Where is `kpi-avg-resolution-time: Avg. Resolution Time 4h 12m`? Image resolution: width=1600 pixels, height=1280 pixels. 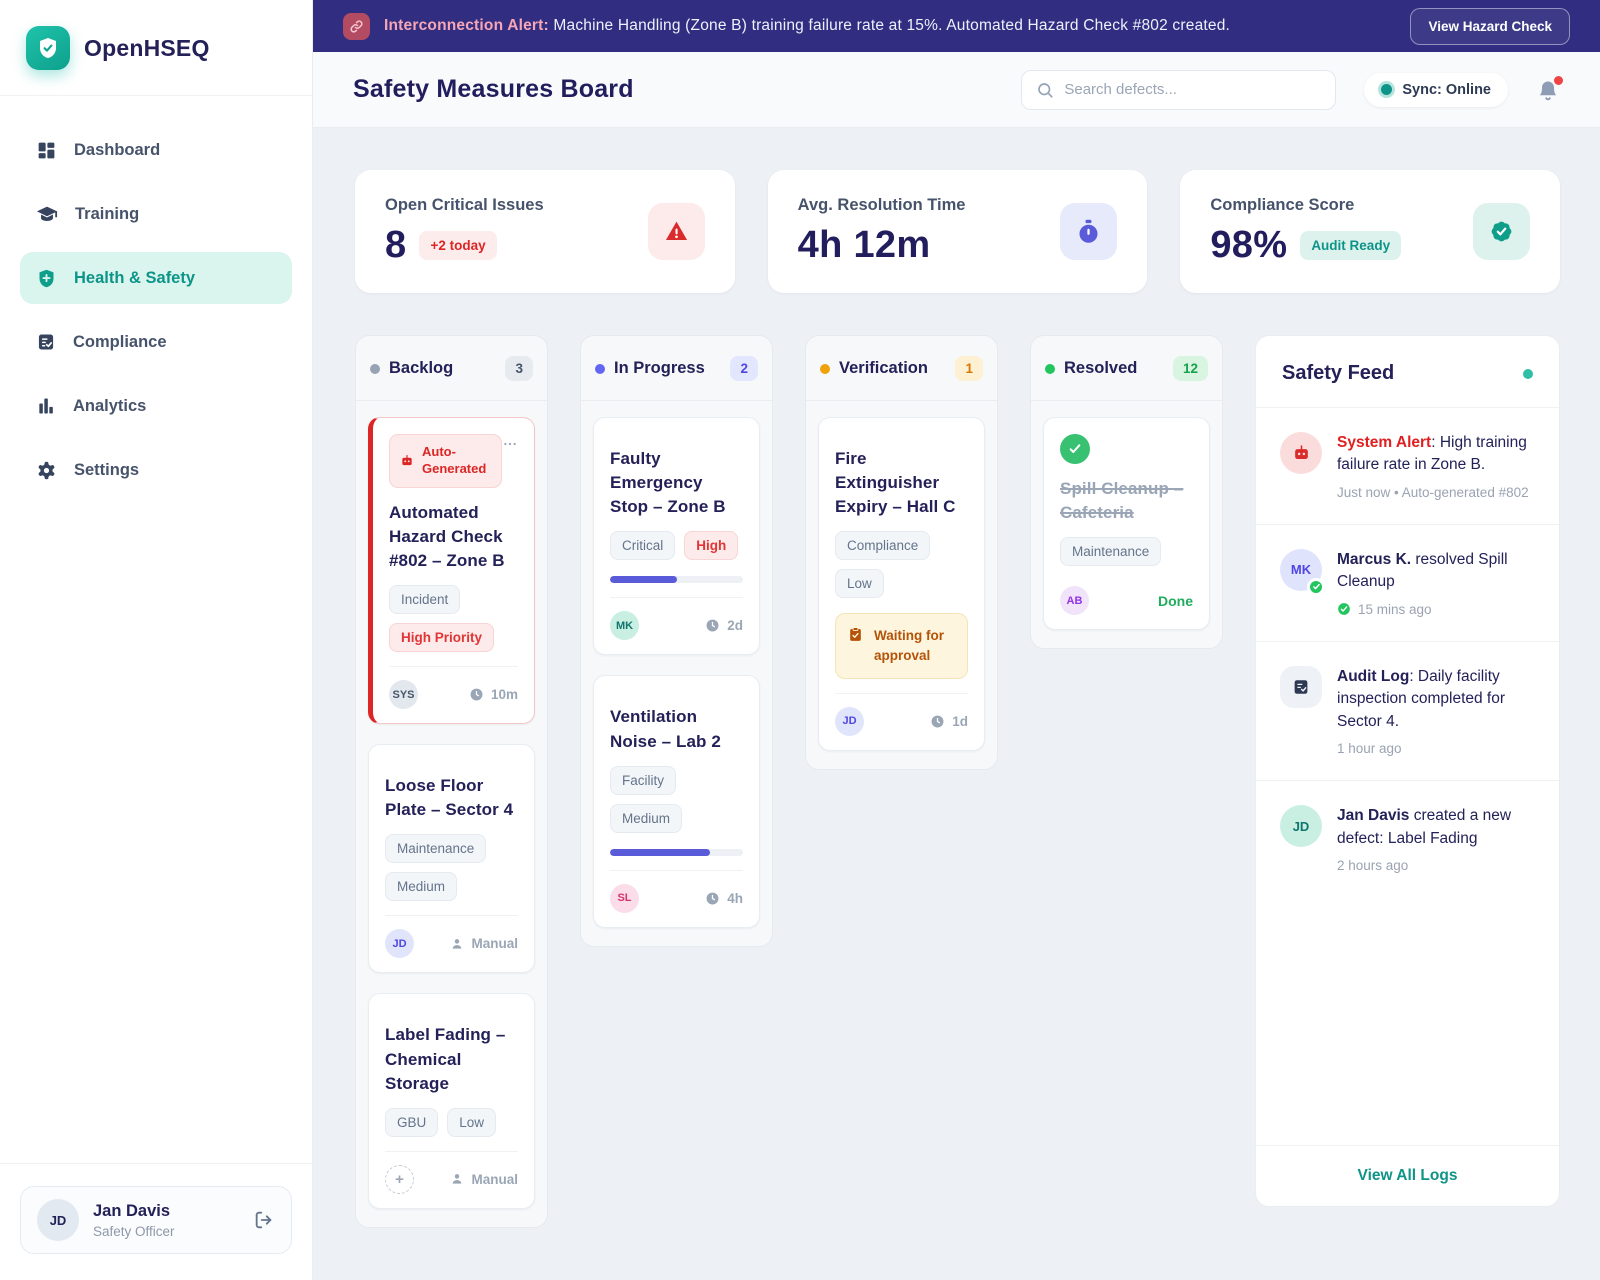
kpi-avg-resolution-time: Avg. Resolution Time 4h 12m is located at coordinates (957, 231).